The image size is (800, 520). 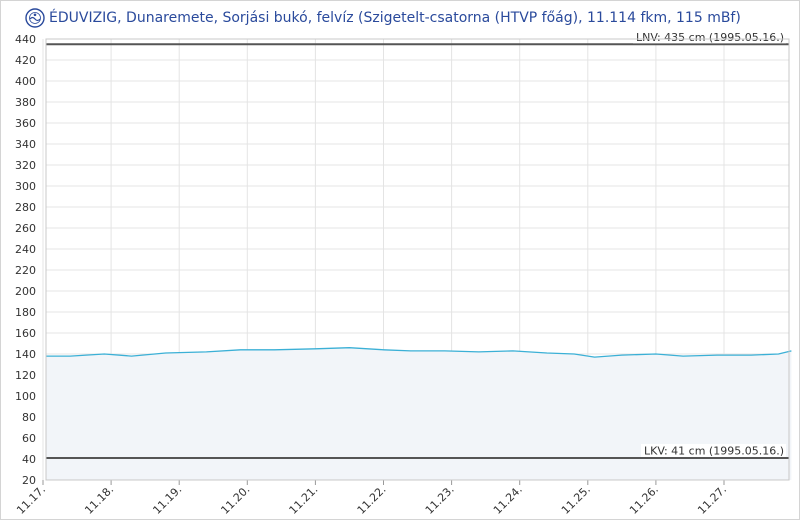 What do you see at coordinates (25, 312) in the screenshot?
I see `y-tick-label: 180` at bounding box center [25, 312].